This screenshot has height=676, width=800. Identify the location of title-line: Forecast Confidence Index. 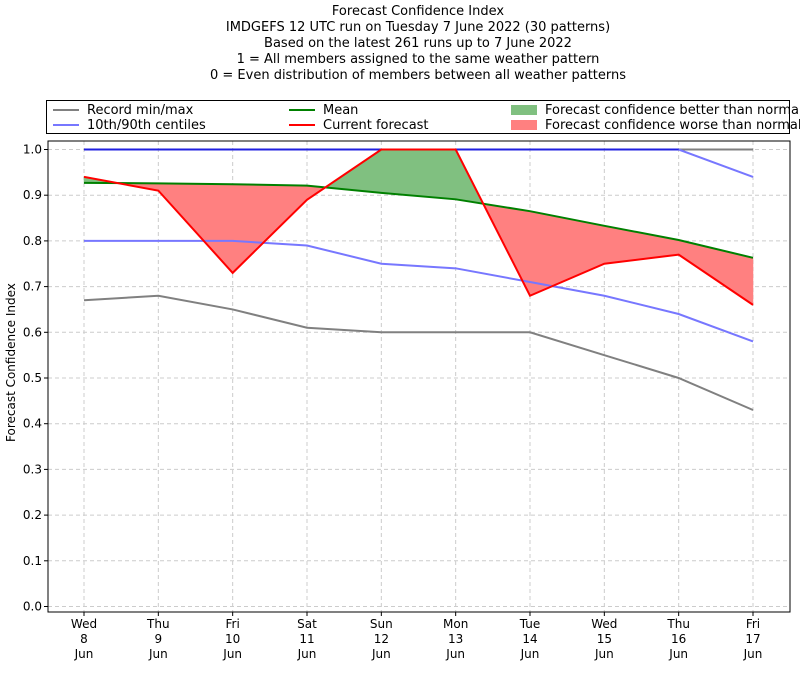
(418, 11).